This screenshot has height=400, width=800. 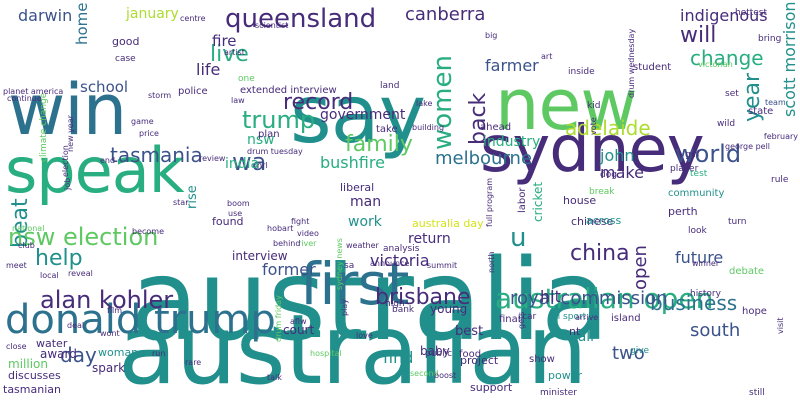 I want to click on cloud-word: game, so click(x=142, y=121).